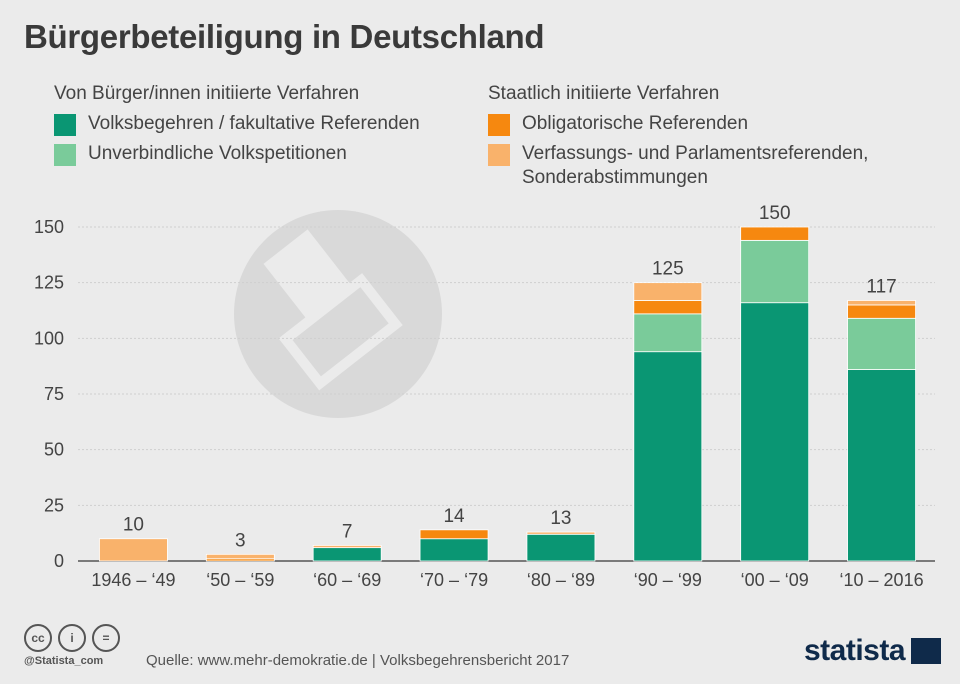  I want to click on legend-label: Verfassungs- und Parlamentsreferenden,, so click(695, 153).